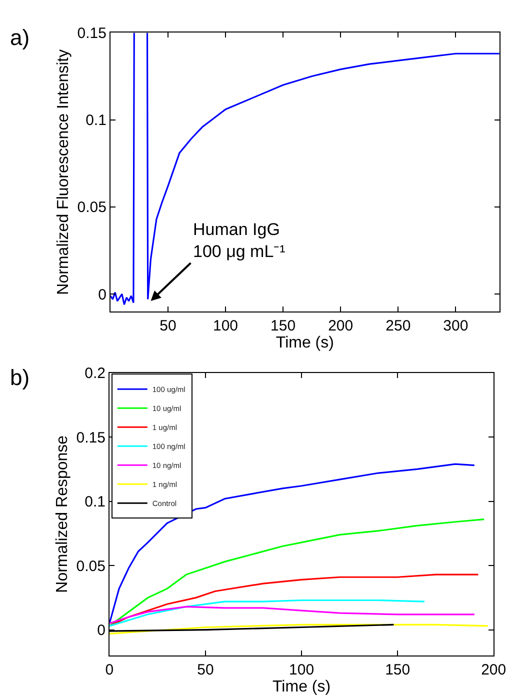 The image size is (525, 700). Describe the element at coordinates (20, 37) in the screenshot. I see `text: a)` at that location.